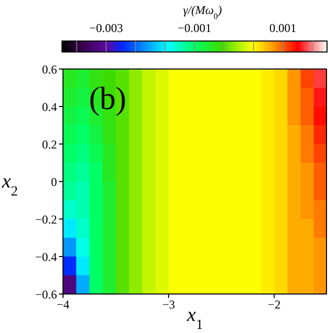 The height and width of the screenshot is (333, 328). What do you see at coordinates (49, 69) in the screenshot?
I see `y-tick-label: 0.6` at bounding box center [49, 69].